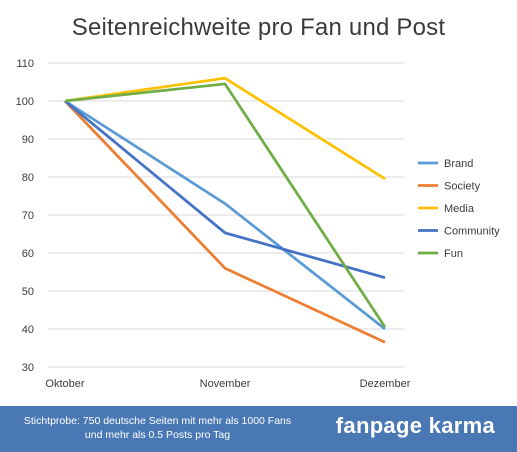  I want to click on y-tick-label-40: 40, so click(28, 330).